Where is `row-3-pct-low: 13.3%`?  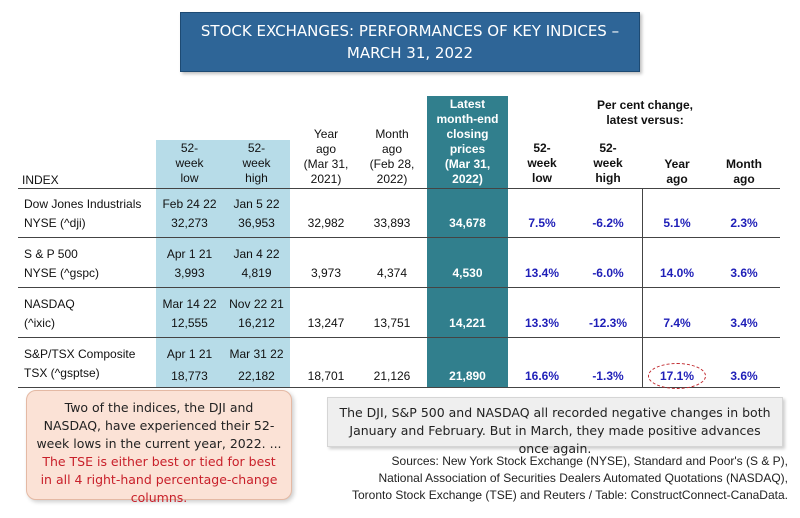 row-3-pct-low: 13.3% is located at coordinates (542, 323).